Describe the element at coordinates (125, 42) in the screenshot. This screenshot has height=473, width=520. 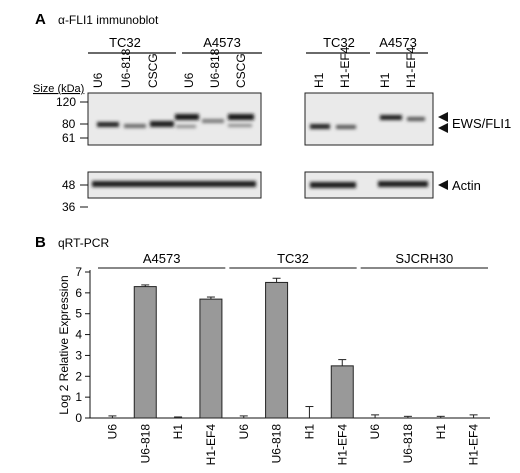
I see `left-group-tc32: TC32` at that location.